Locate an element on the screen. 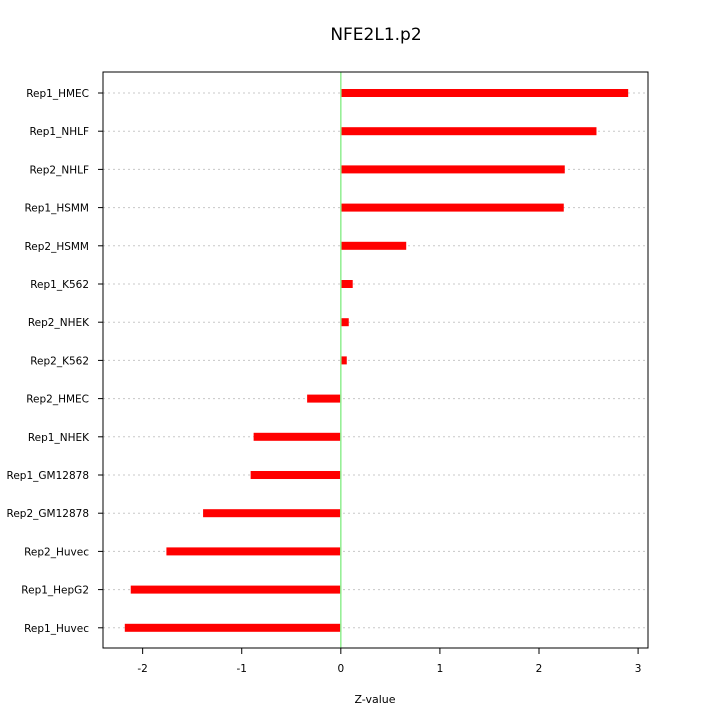 This screenshot has height=720, width=720. y-tick-label: Rep1_HSMM is located at coordinates (56, 209).